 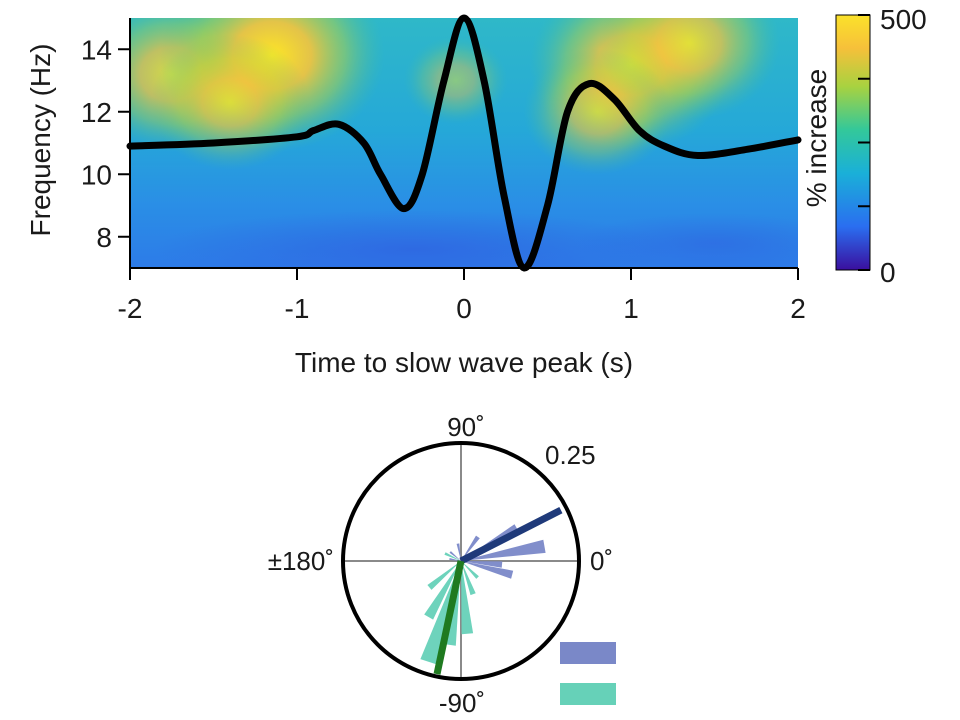 What do you see at coordinates (96, 174) in the screenshot?
I see `y-tick-label: 10` at bounding box center [96, 174].